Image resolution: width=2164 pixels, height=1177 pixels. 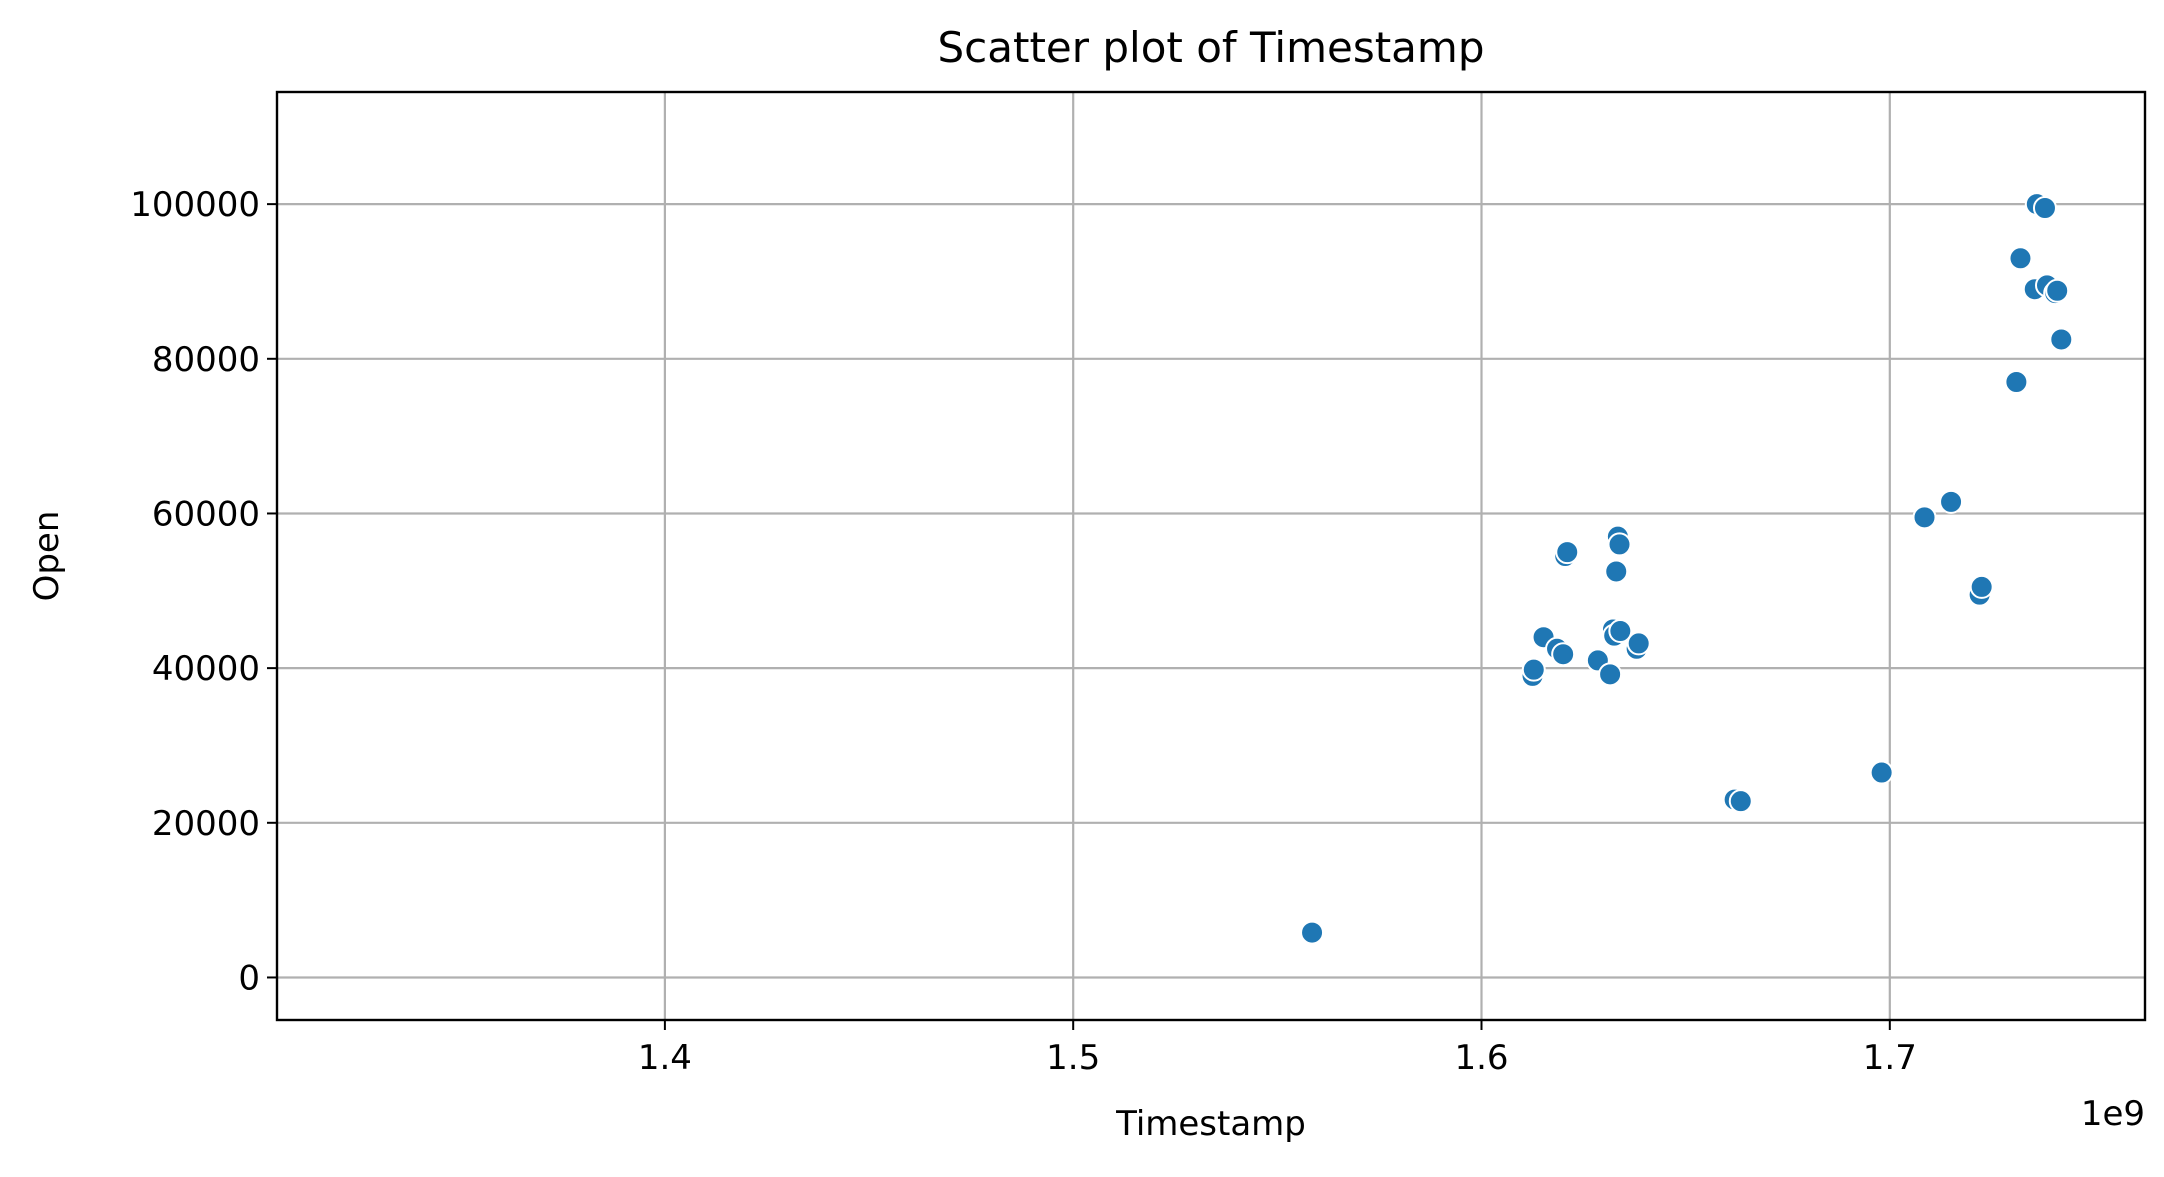 What do you see at coordinates (1277, 1049) in the screenshot?
I see `x-axis-ticks: 1.4 1.5 1.6 1.7` at bounding box center [1277, 1049].